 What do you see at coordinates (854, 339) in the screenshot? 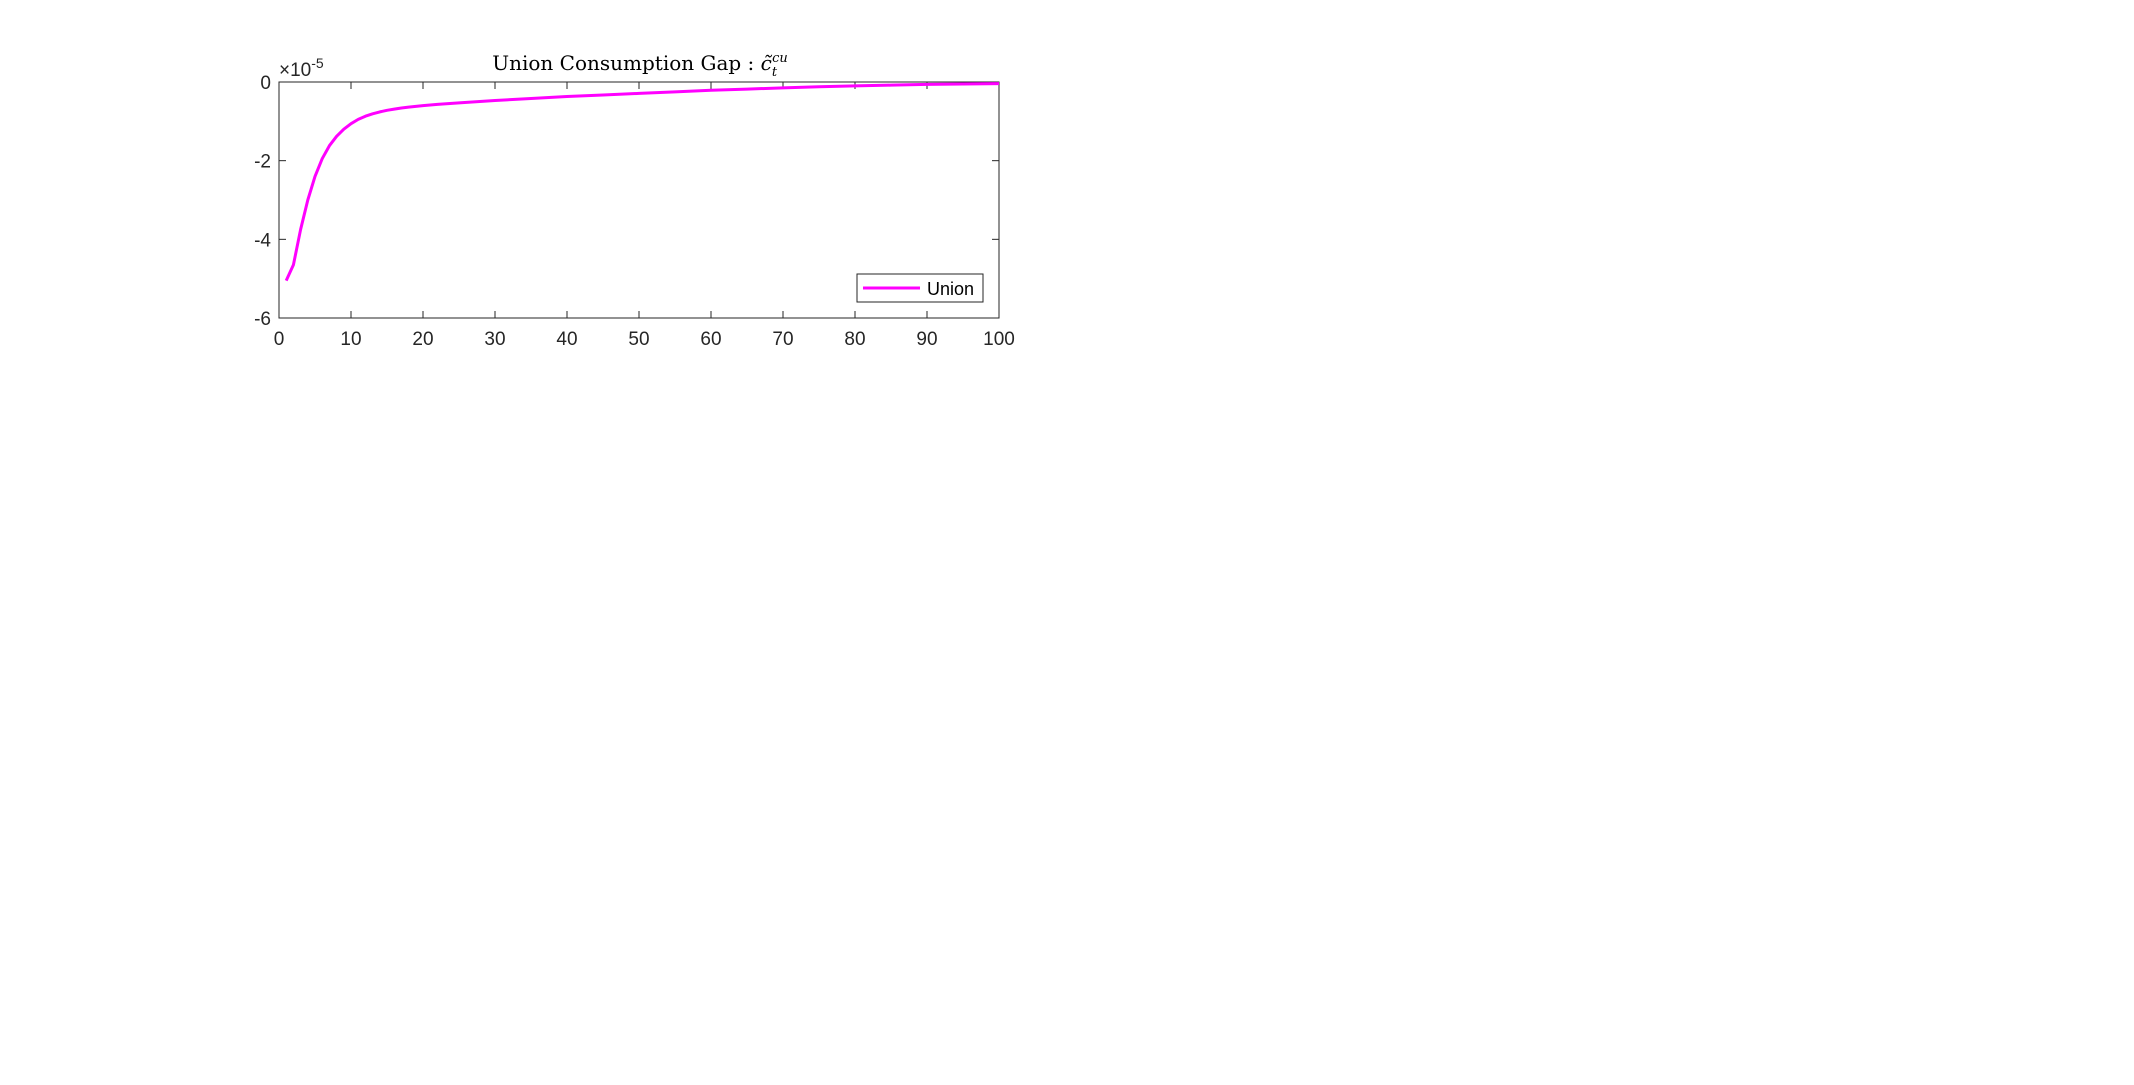
I see `x-tick-label: 80` at bounding box center [854, 339].